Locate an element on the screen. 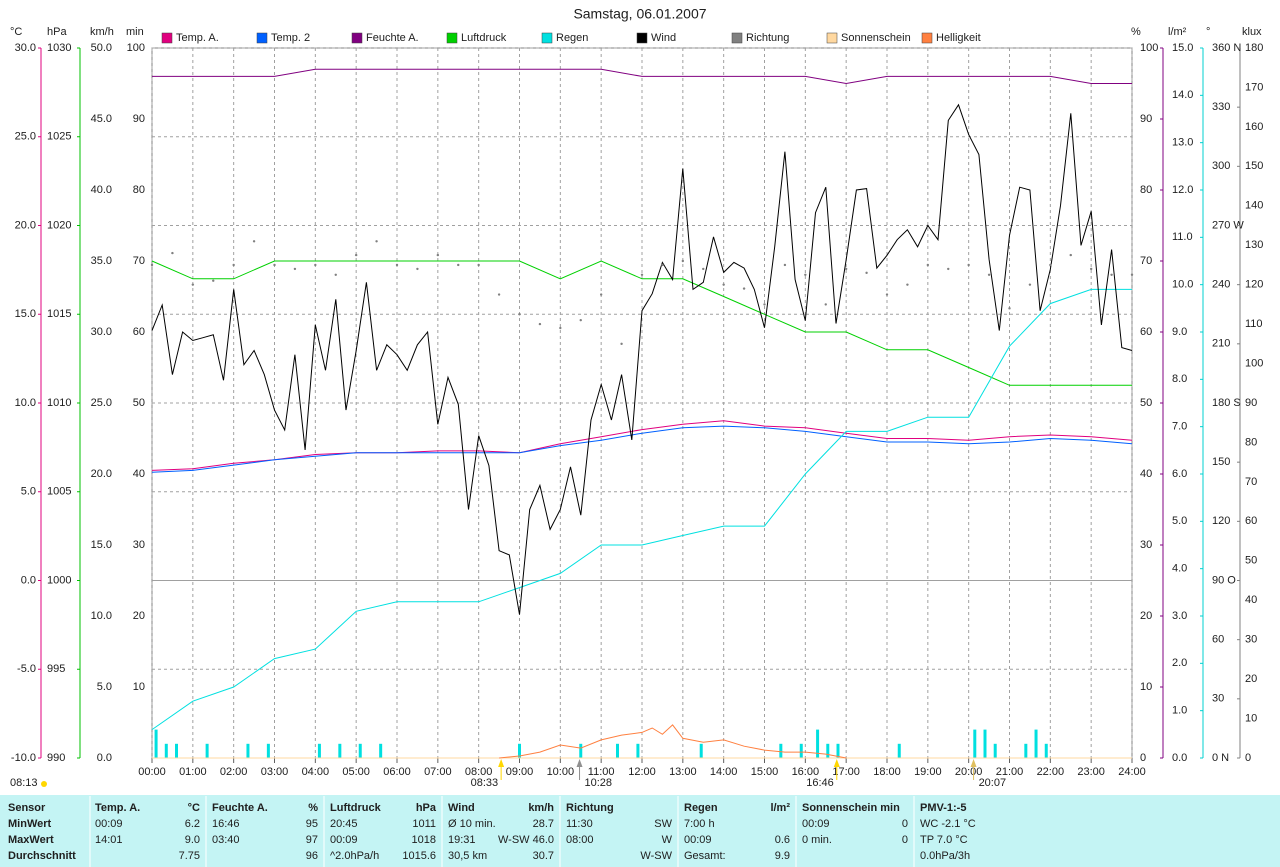 The width and height of the screenshot is (1280, 867). x-tick-label: 13:00 is located at coordinates (683, 772).